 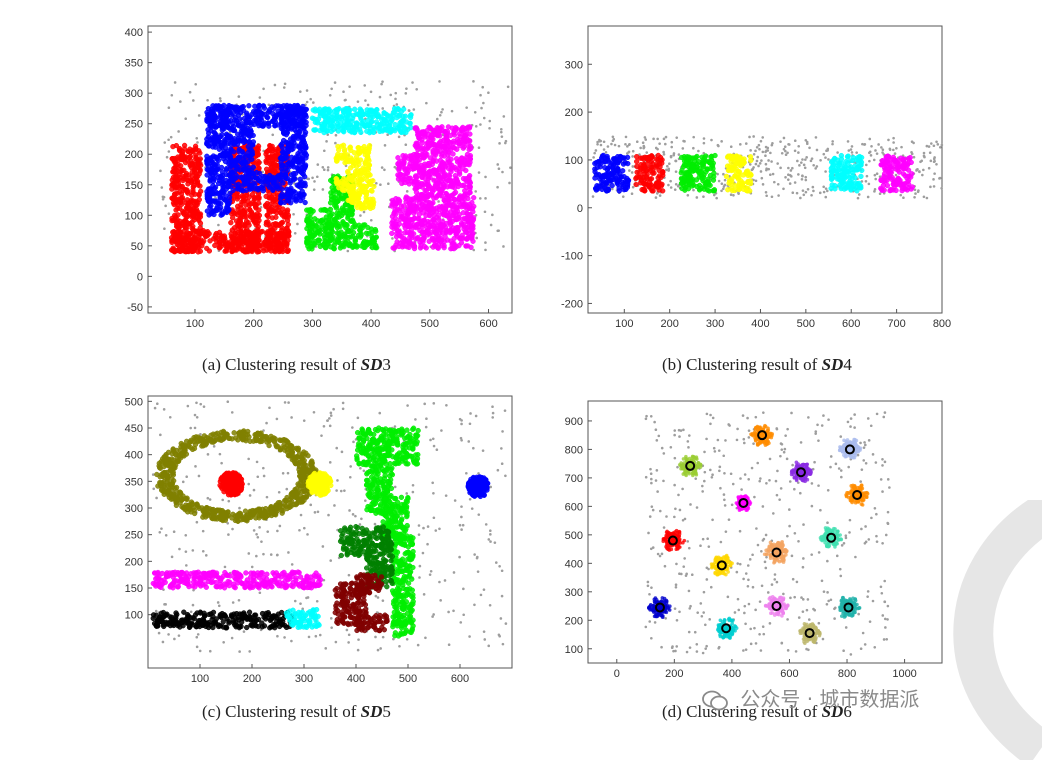 What do you see at coordinates (715, 324) in the screenshot?
I see `x-tick-label: 300` at bounding box center [715, 324].